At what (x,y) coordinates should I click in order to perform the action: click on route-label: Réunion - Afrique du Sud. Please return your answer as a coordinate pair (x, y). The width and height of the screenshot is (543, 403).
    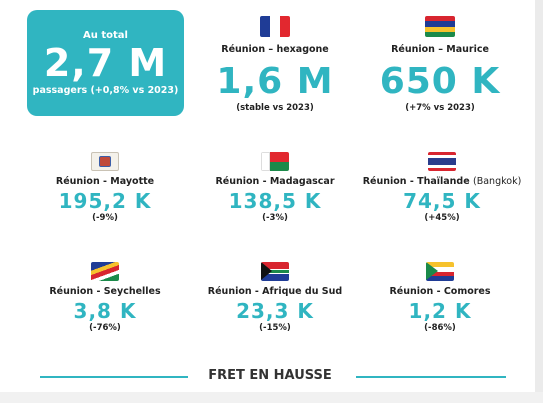
    Looking at the image, I should click on (275, 291).